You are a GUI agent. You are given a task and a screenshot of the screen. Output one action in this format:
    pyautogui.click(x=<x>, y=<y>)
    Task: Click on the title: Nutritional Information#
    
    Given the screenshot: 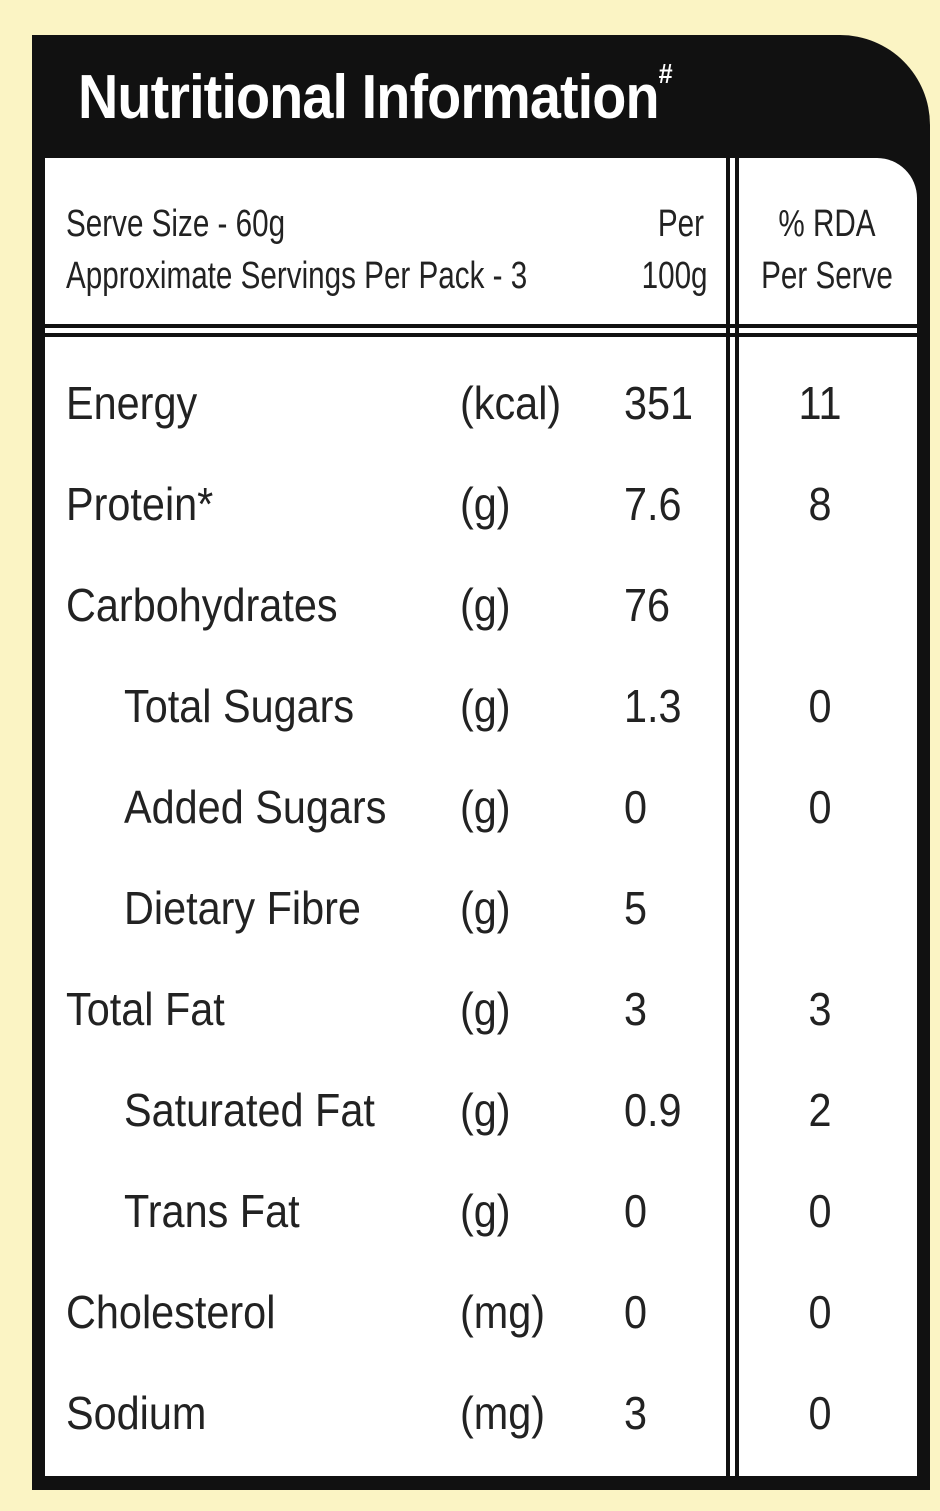 What is the action you would take?
    pyautogui.click(x=375, y=95)
    